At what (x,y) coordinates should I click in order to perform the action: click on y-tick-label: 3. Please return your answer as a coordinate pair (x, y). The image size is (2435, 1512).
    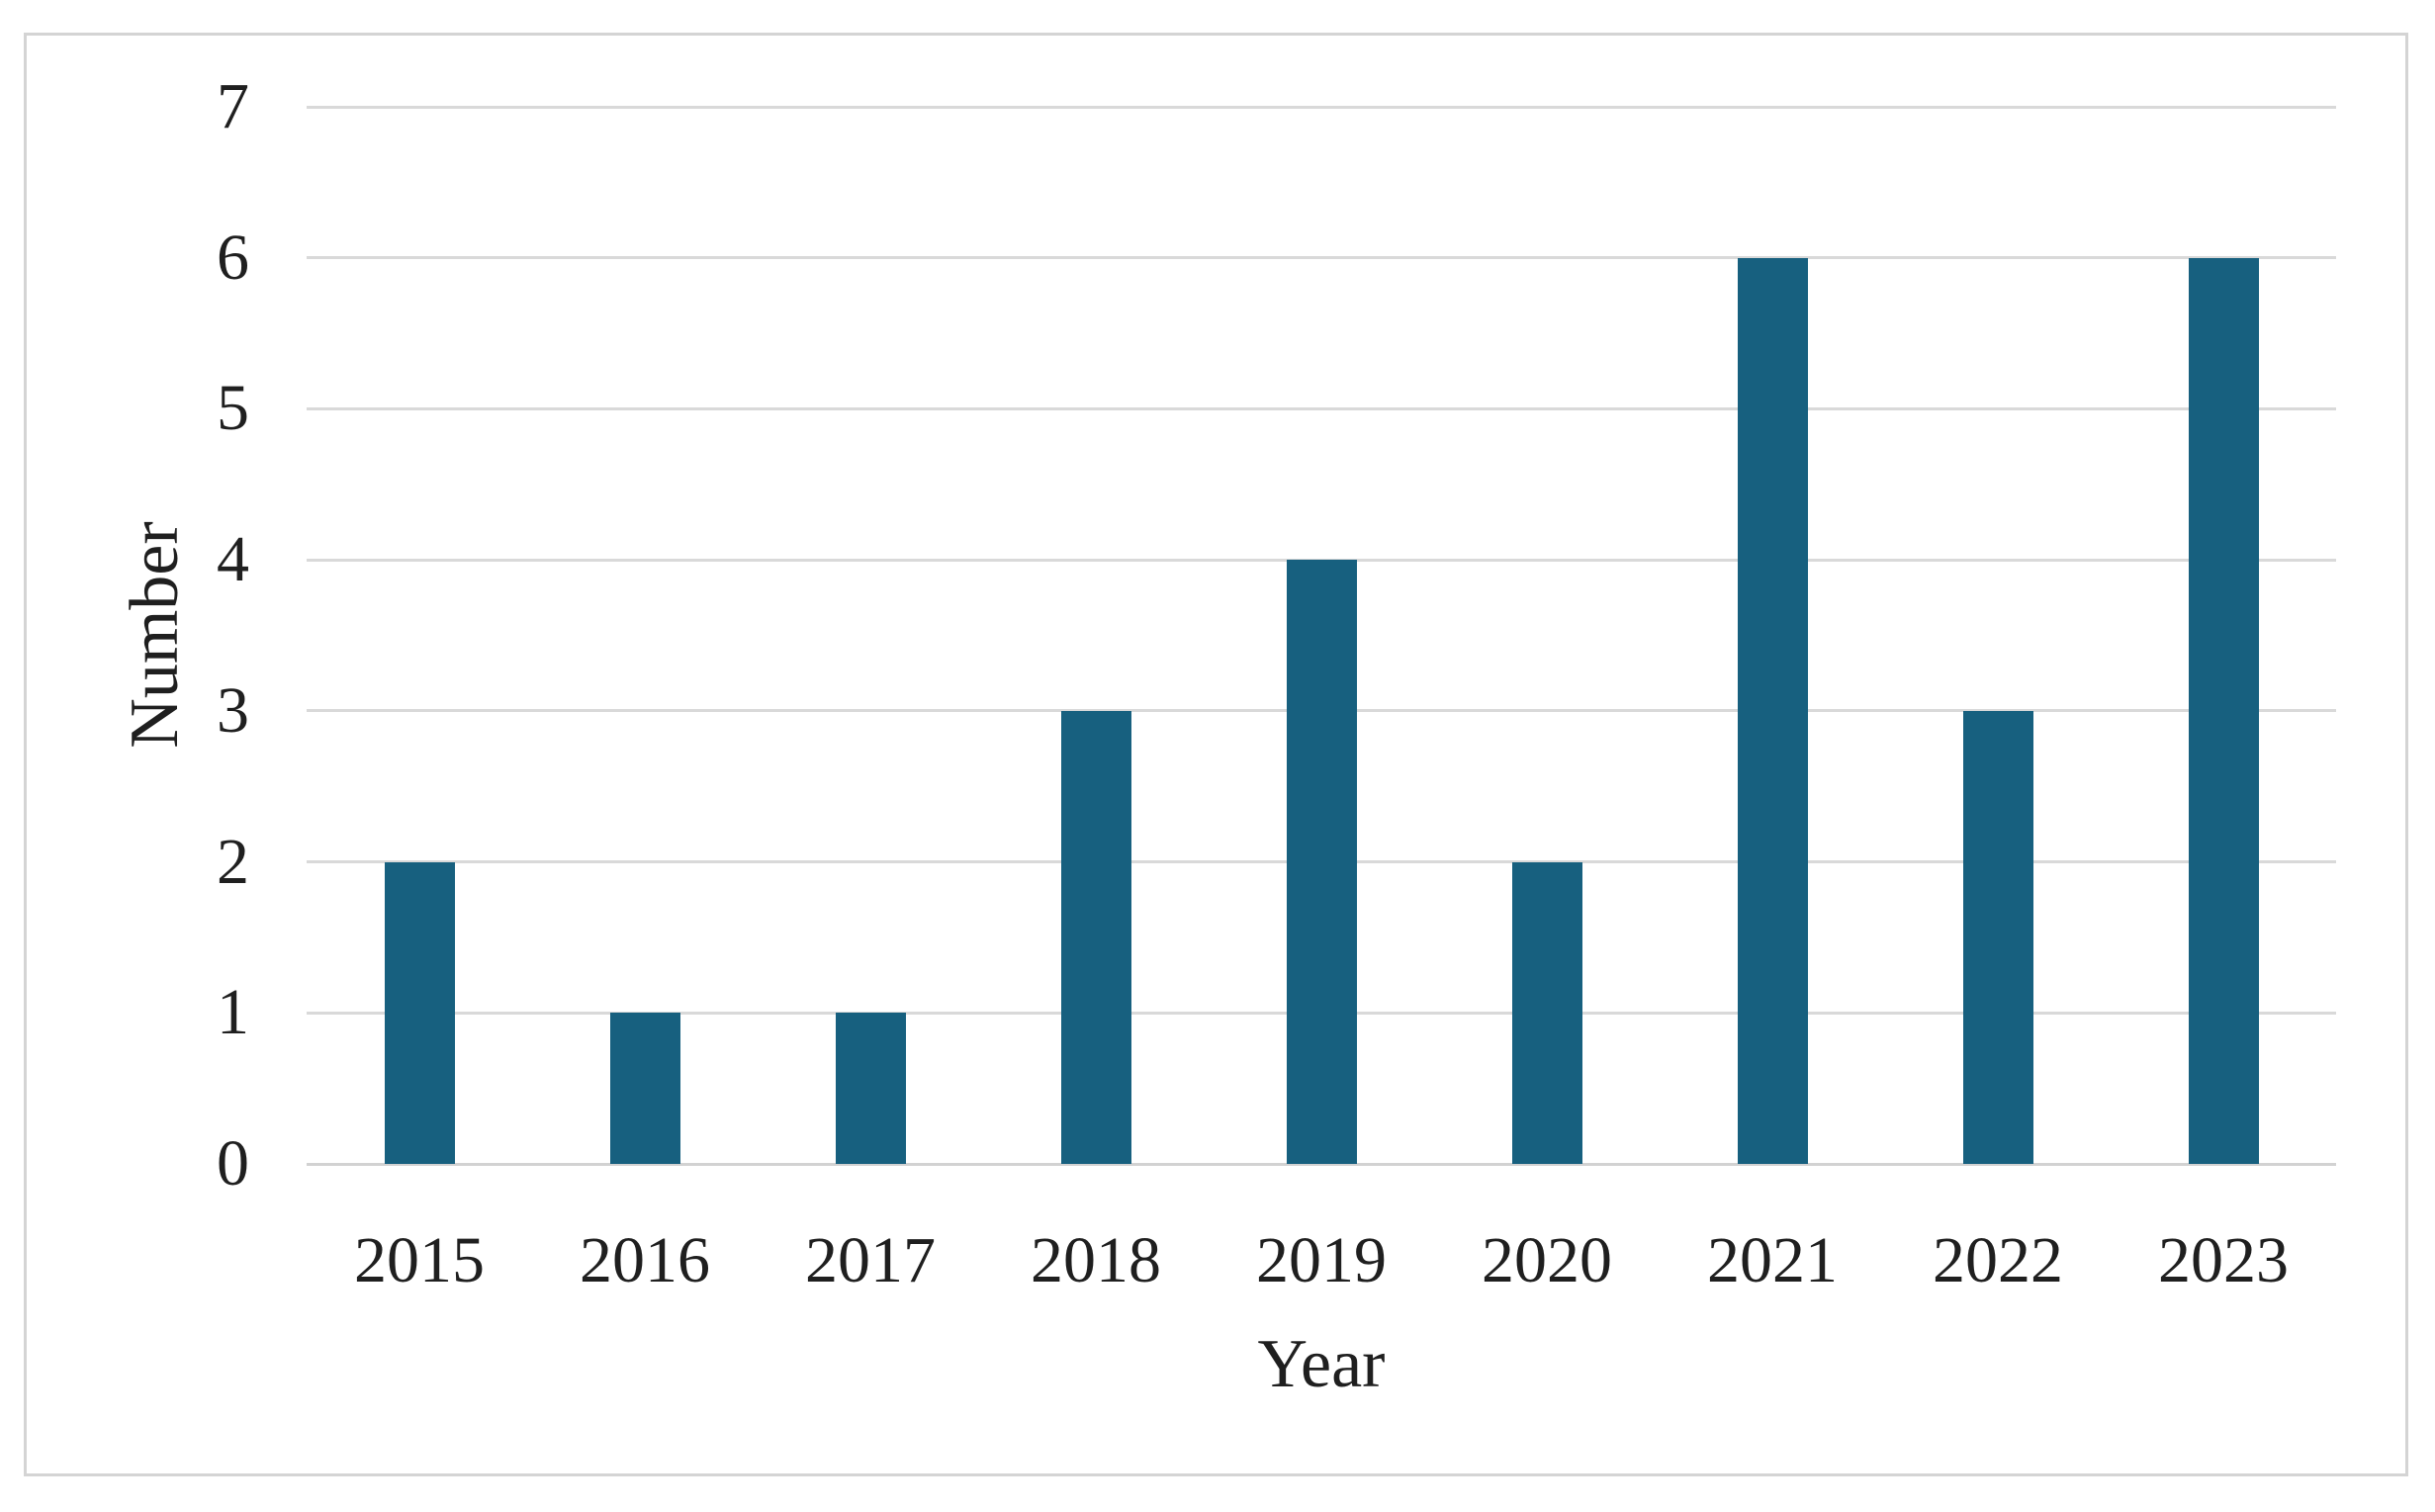
    Looking at the image, I should click on (233, 710).